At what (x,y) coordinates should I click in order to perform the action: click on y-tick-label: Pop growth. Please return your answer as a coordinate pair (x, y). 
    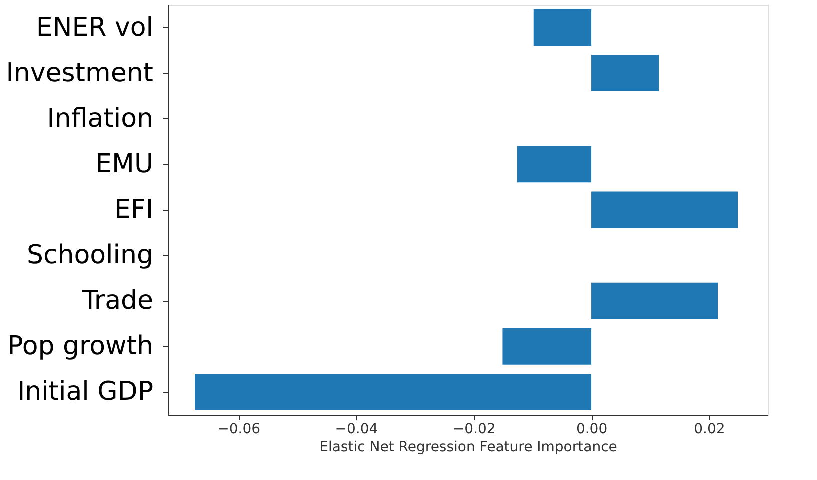
    Looking at the image, I should click on (81, 347).